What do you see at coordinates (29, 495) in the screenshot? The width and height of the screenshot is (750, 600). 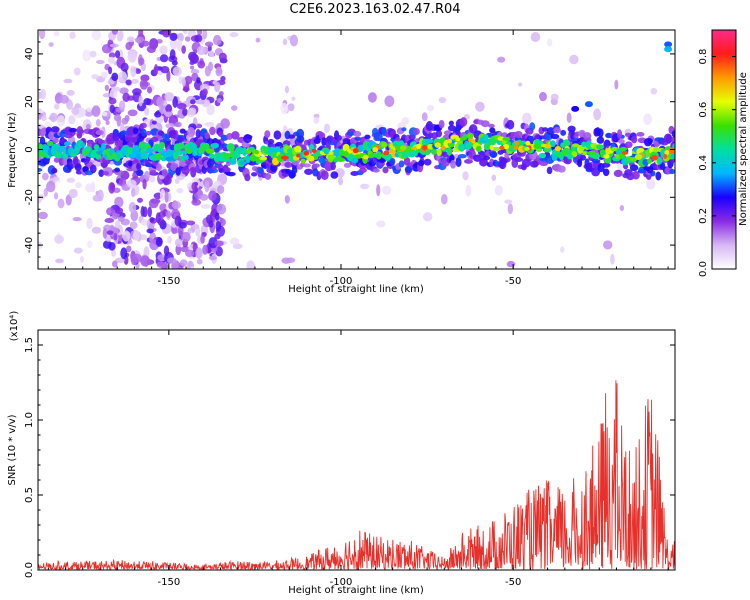 I see `snr-y-tick-label: 0.5` at bounding box center [29, 495].